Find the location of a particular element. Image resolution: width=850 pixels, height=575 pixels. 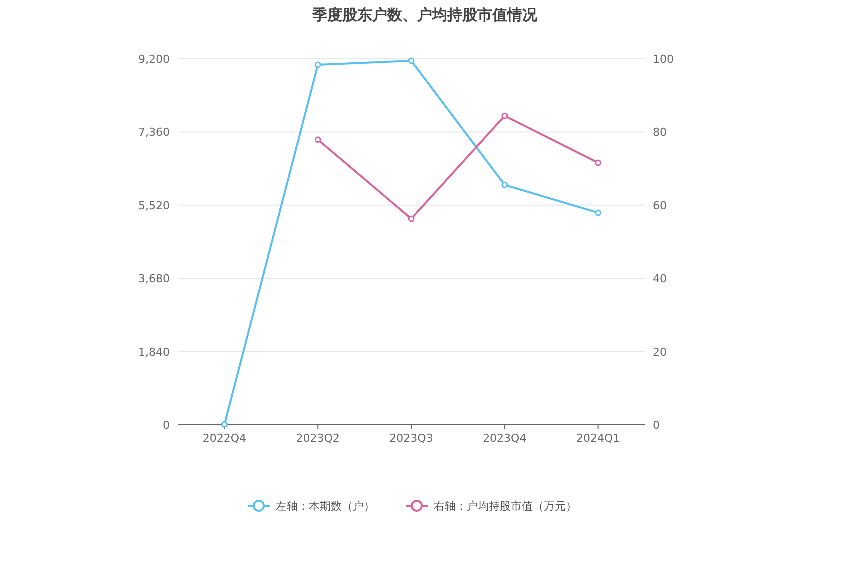

y2-tick-label: 40 is located at coordinates (660, 279).